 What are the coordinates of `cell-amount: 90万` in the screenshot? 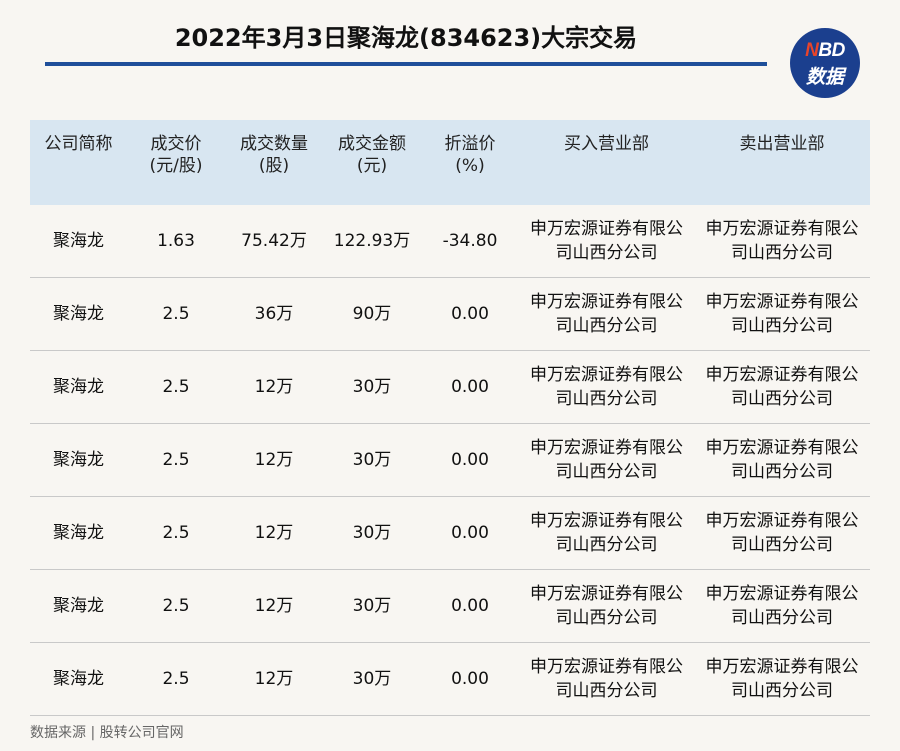 It's located at (372, 314).